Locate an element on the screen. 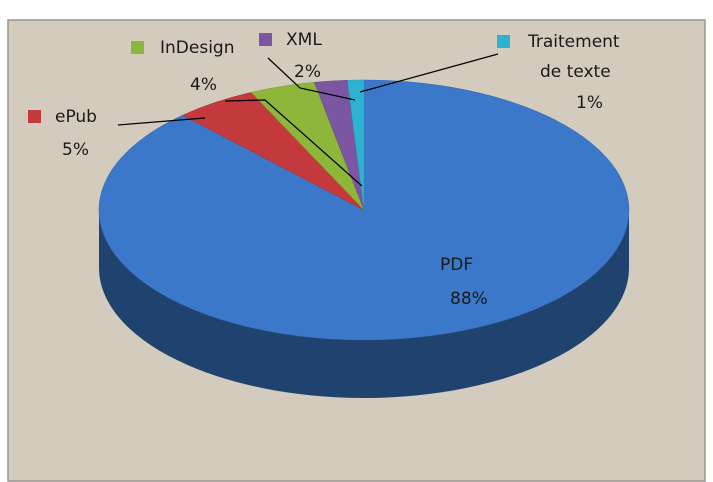 The height and width of the screenshot is (482, 713). category-label: Traitement de texte is located at coordinates (573, 57).